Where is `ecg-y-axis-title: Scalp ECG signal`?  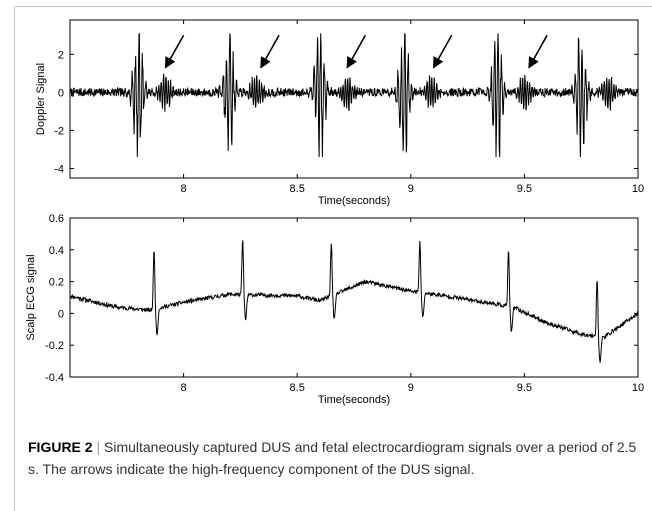
ecg-y-axis-title: Scalp ECG signal is located at coordinates (31, 297).